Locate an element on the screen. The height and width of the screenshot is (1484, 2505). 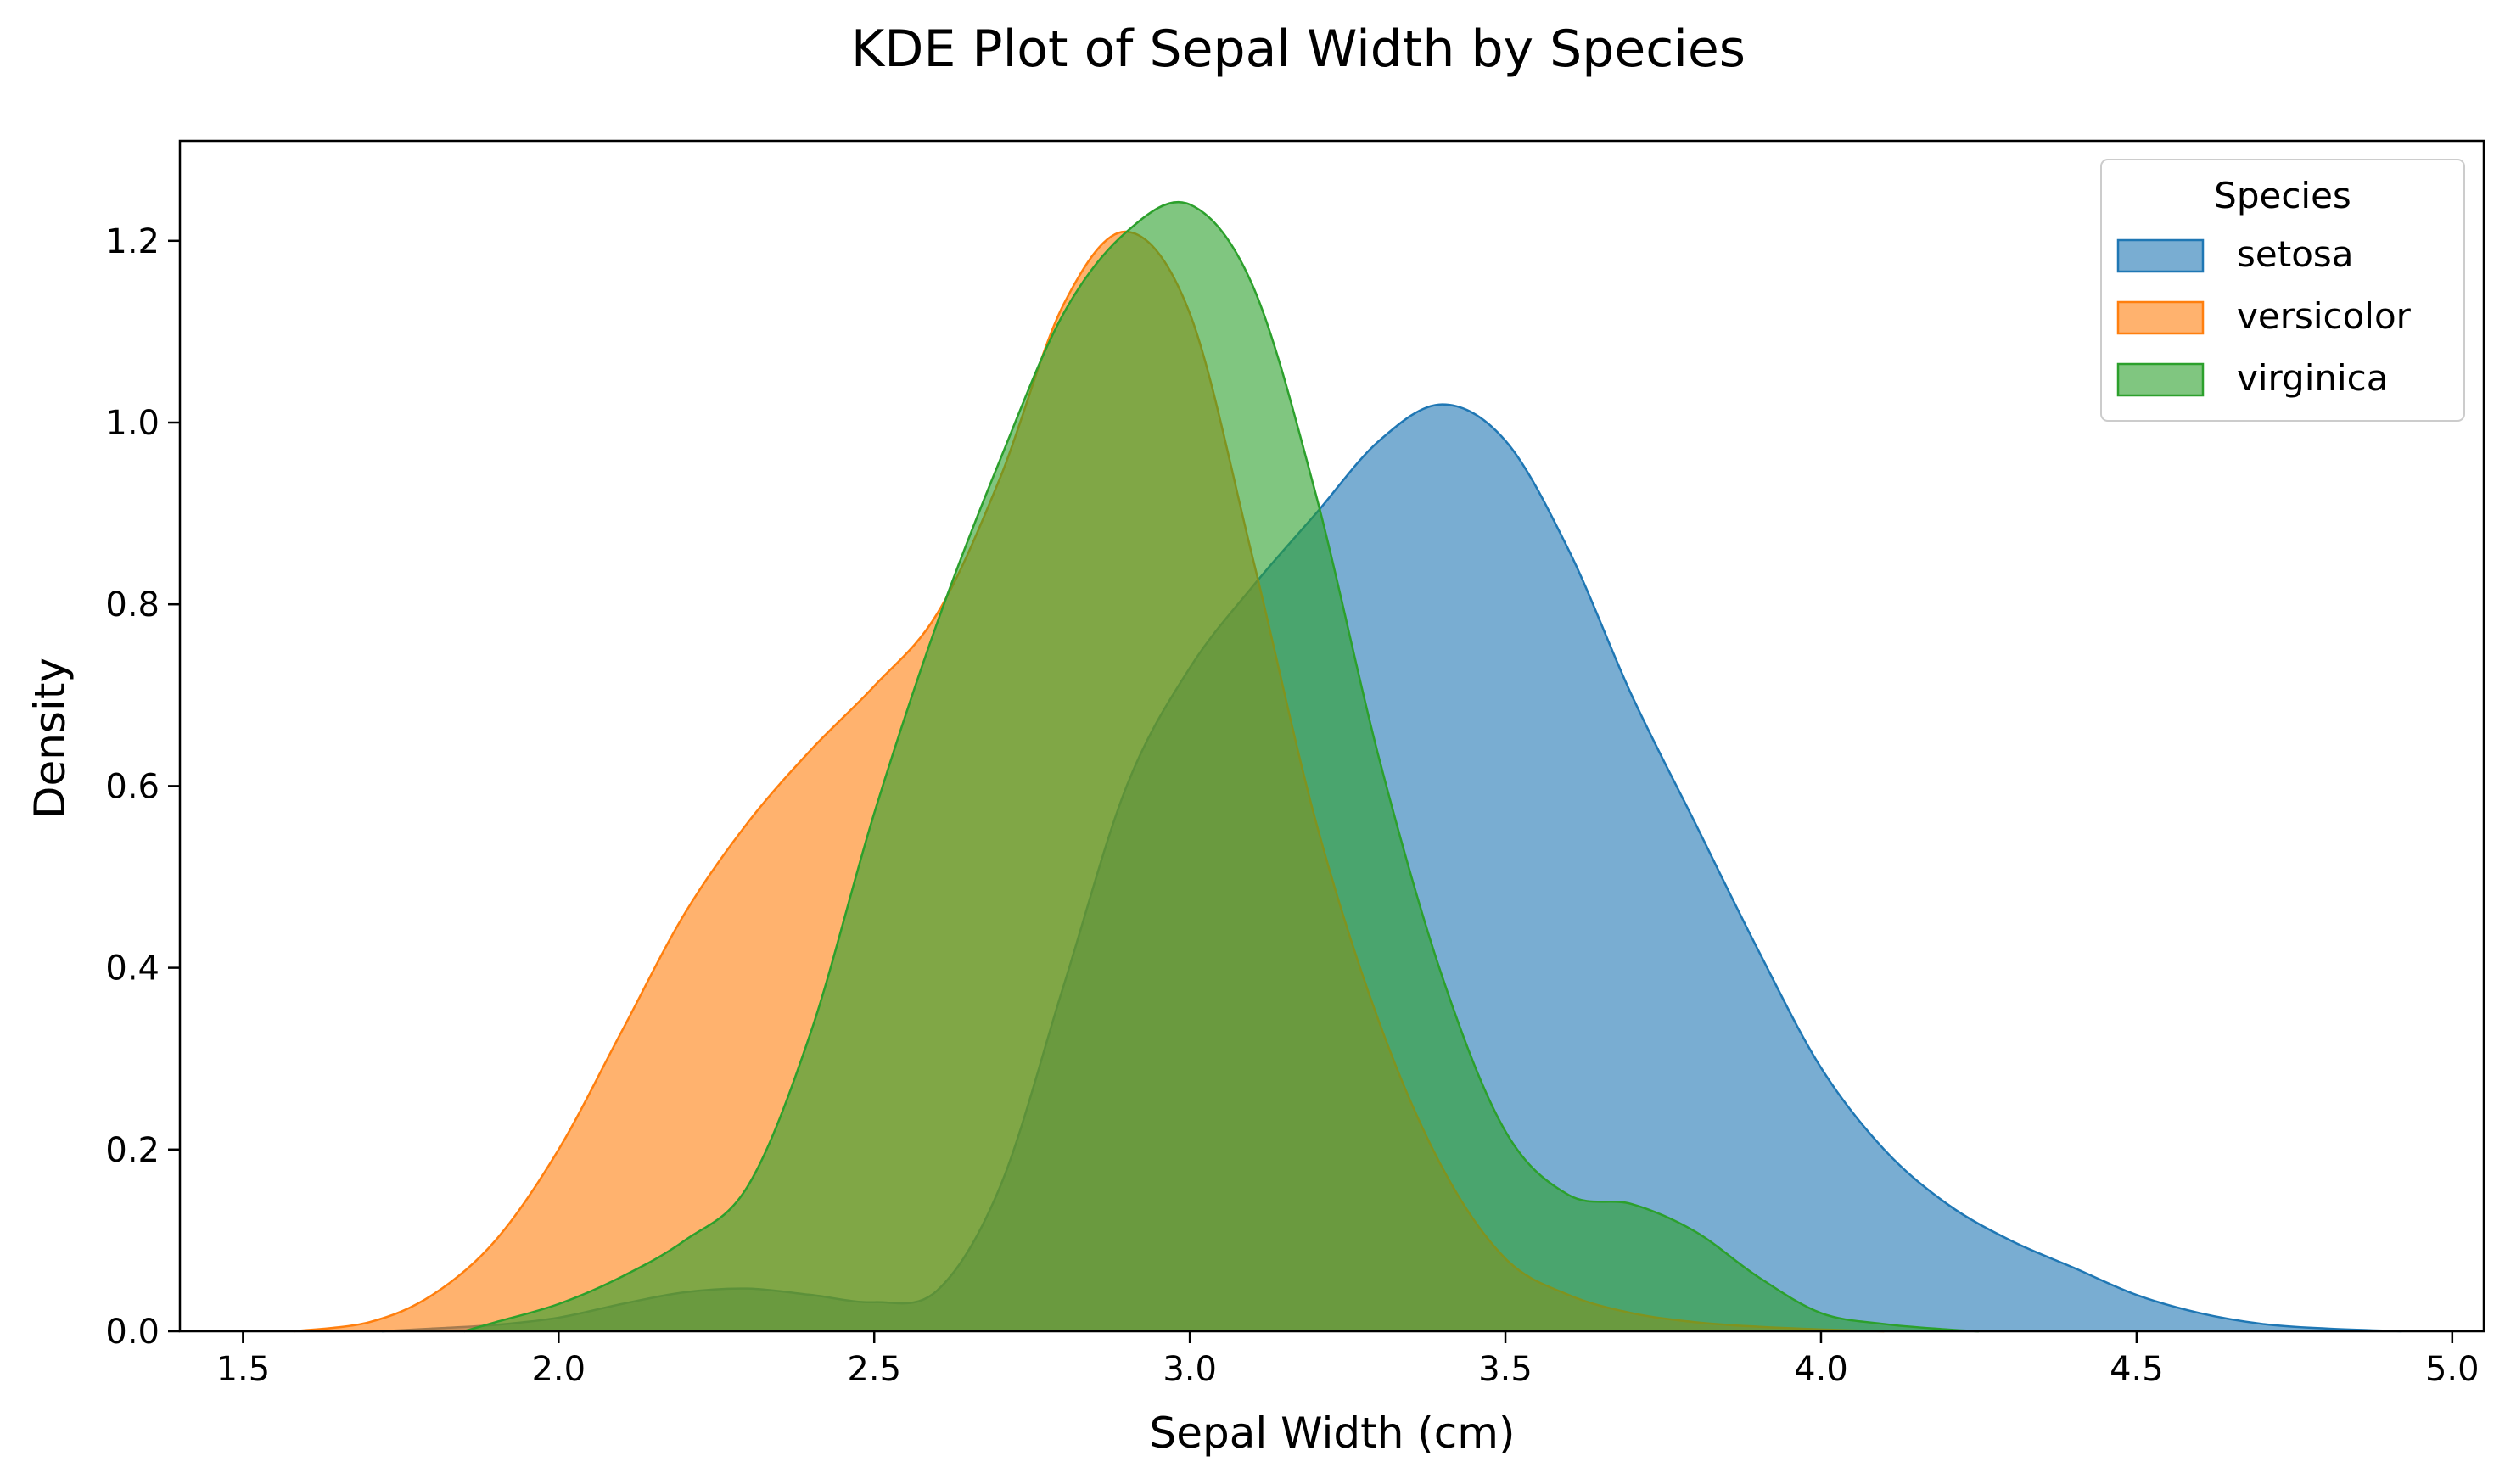
legend-items: setosa versicolor virginica is located at coordinates (2264, 316).